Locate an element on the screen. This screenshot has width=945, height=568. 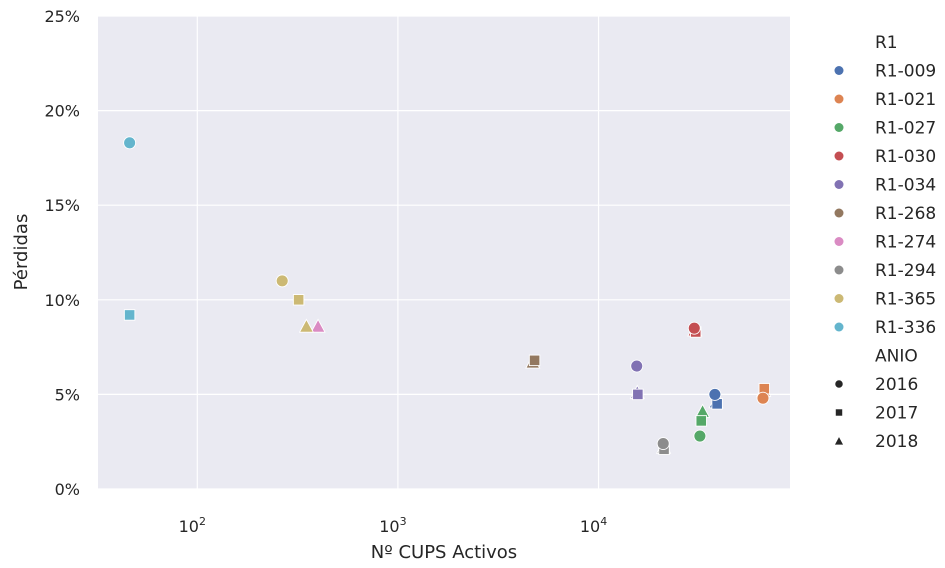
y-tick-label: 15% is located at coordinates (62, 205).